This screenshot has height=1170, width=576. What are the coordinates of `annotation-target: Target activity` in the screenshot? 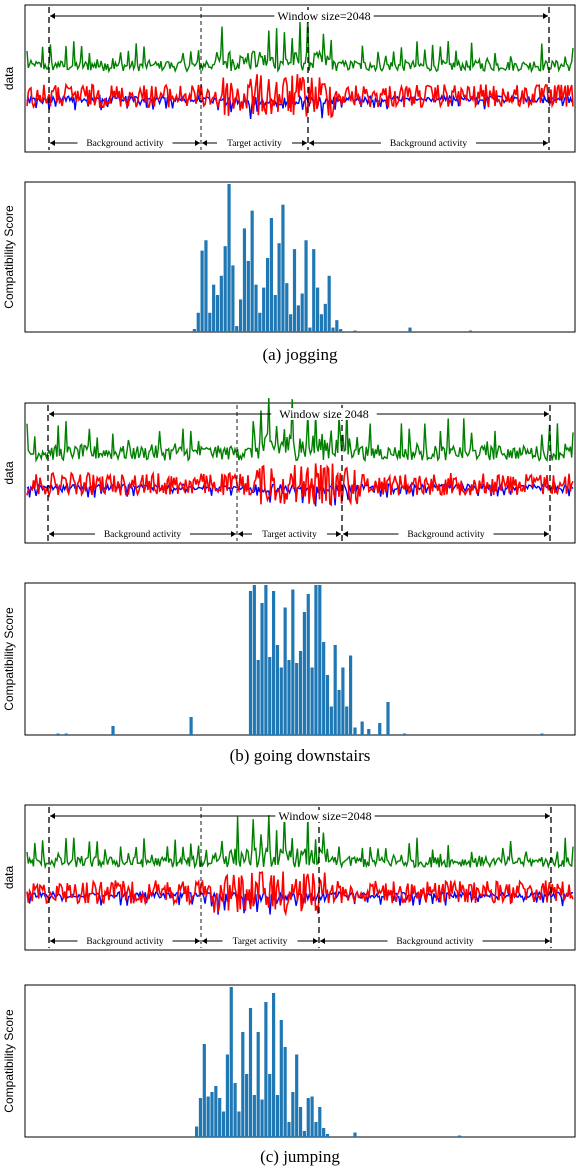 It's located at (289, 535).